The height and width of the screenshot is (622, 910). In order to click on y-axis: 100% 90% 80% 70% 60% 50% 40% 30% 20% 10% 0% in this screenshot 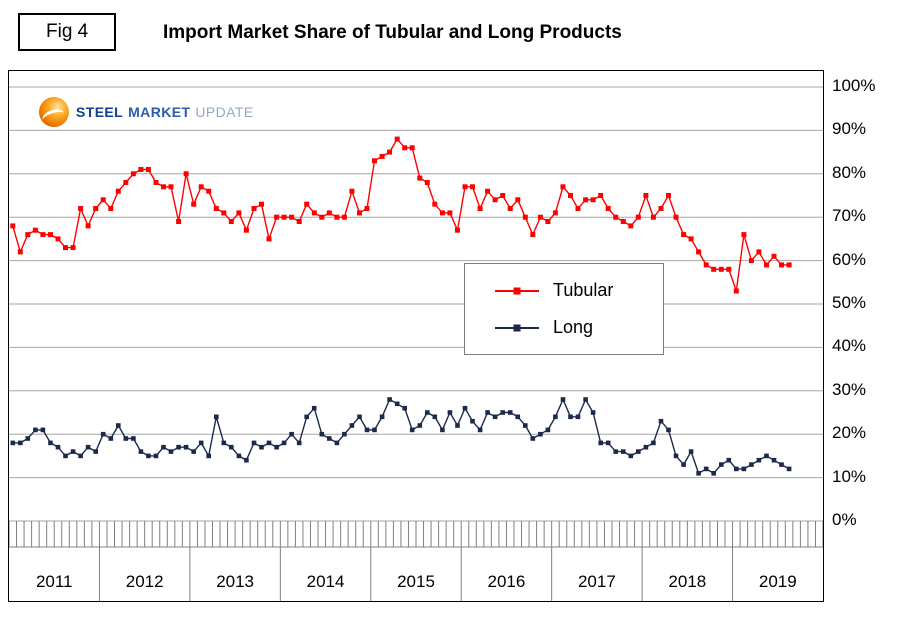, I will do `click(870, 336)`.